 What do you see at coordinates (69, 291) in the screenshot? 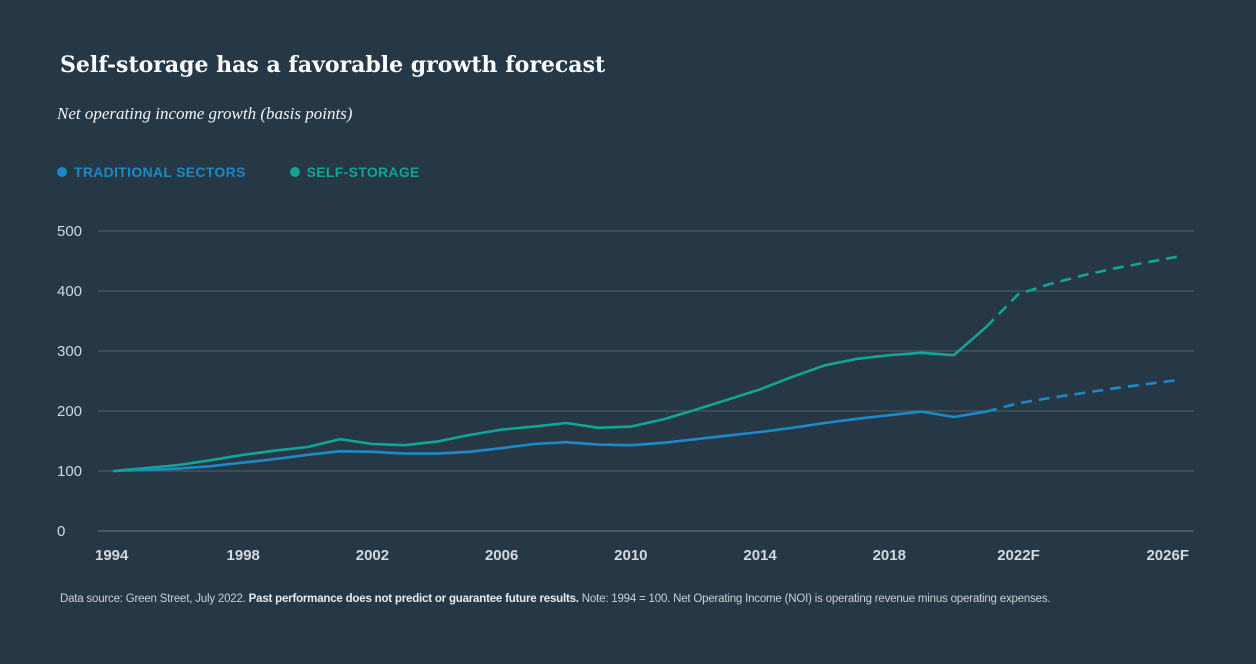
I see `y-tick-label: 400` at bounding box center [69, 291].